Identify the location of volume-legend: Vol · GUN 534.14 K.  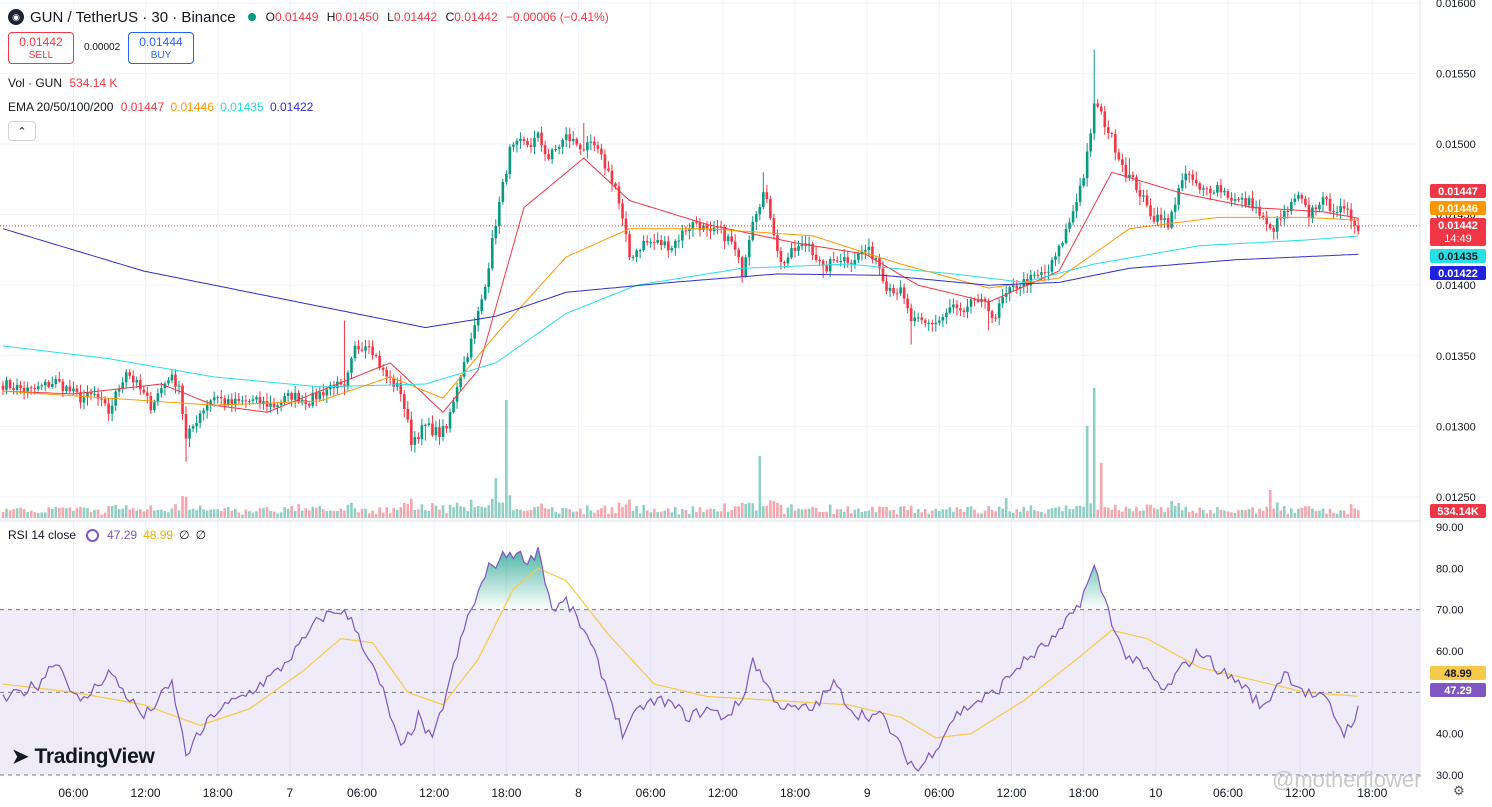
(63, 83).